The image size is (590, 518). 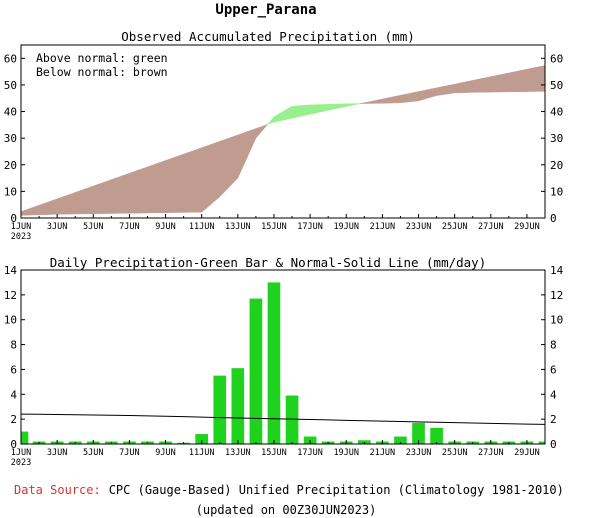 I want to click on top-ytick-right-label: 30, so click(x=556, y=138).